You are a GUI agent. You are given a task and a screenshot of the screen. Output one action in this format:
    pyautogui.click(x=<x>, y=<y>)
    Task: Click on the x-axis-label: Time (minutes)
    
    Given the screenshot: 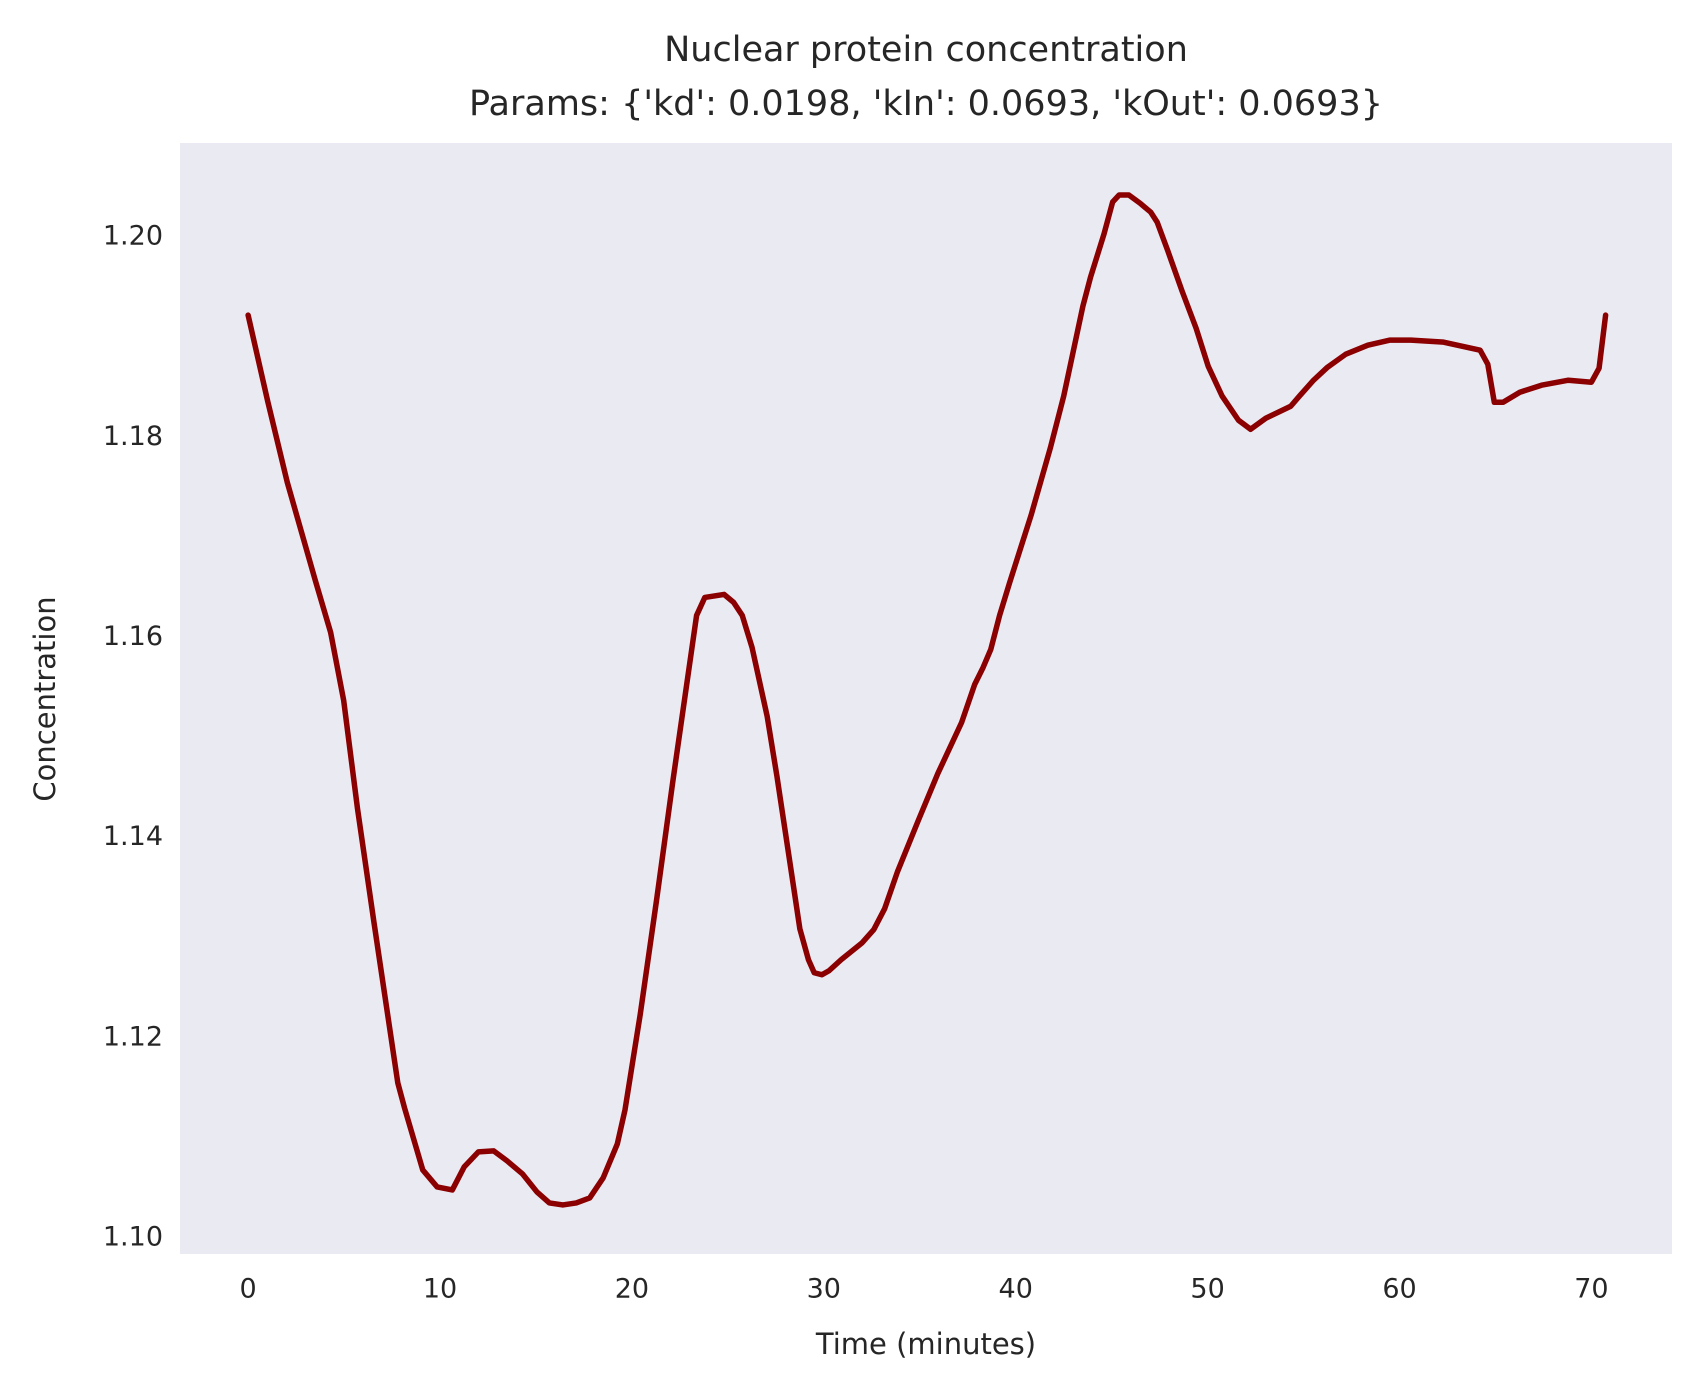 What is the action you would take?
    pyautogui.click(x=925, y=1344)
    